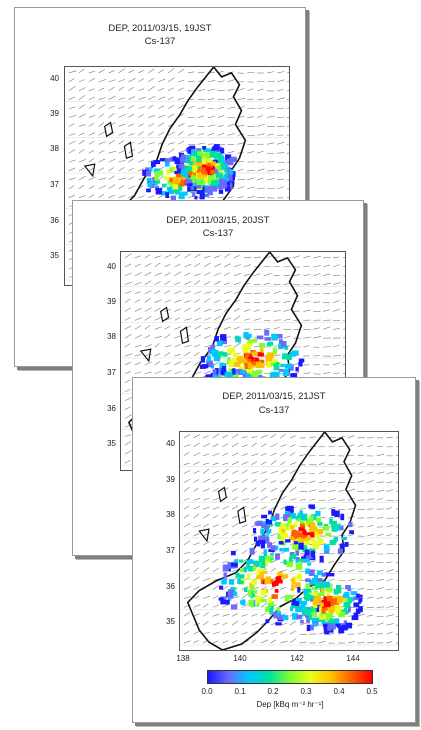  Describe the element at coordinates (240, 691) in the screenshot. I see `colorbar-tick-label: 0.1` at that location.